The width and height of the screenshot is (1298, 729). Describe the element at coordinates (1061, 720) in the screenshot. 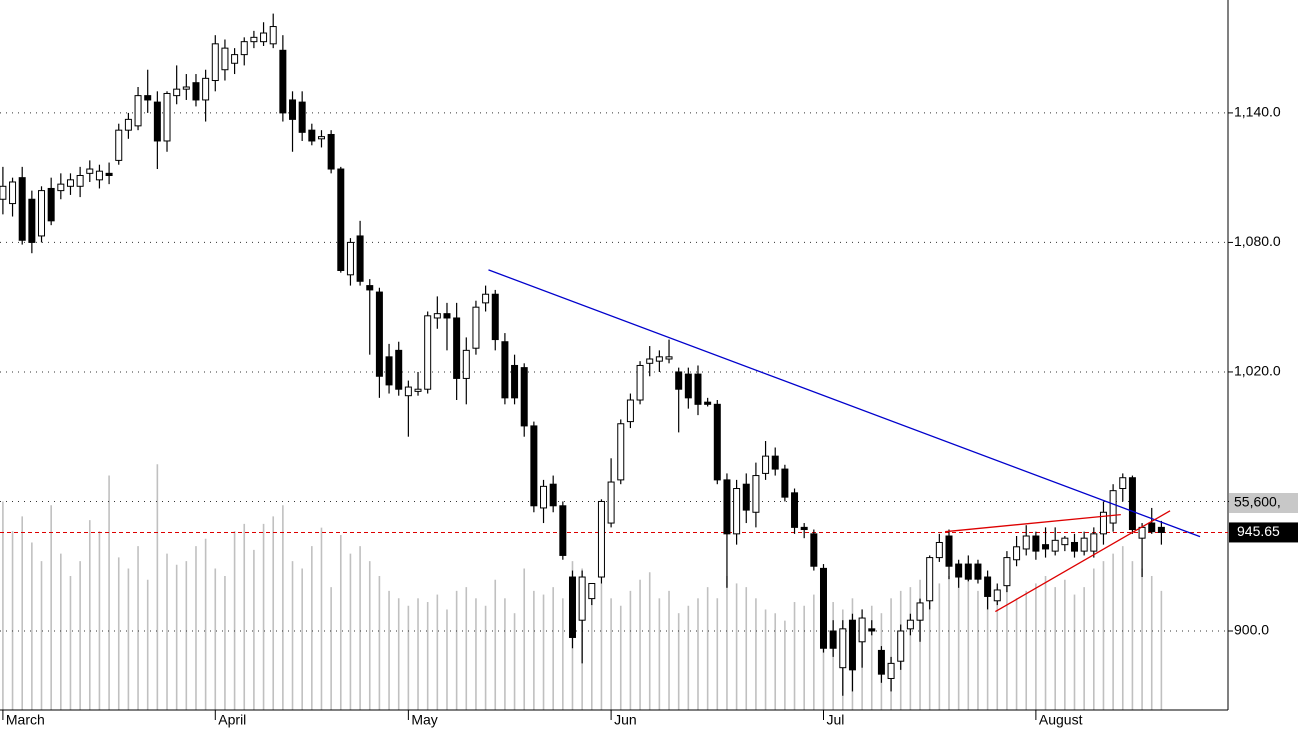

I see `x-tick-label: August` at that location.